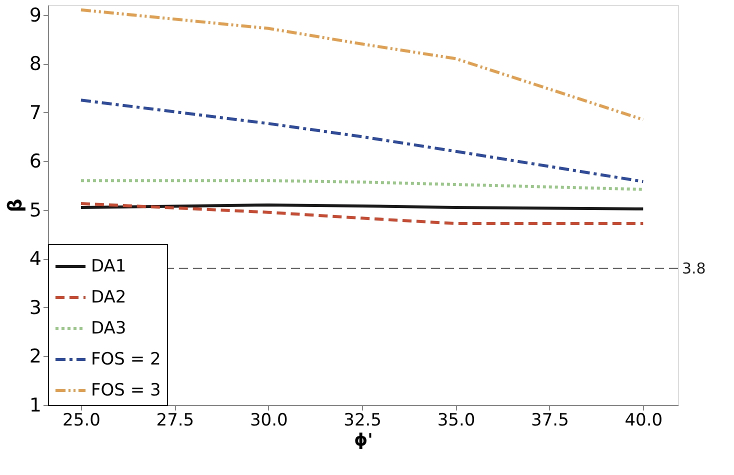 Image resolution: width=734 pixels, height=475 pixels. I want to click on y-tick-label: 8, so click(35, 64).